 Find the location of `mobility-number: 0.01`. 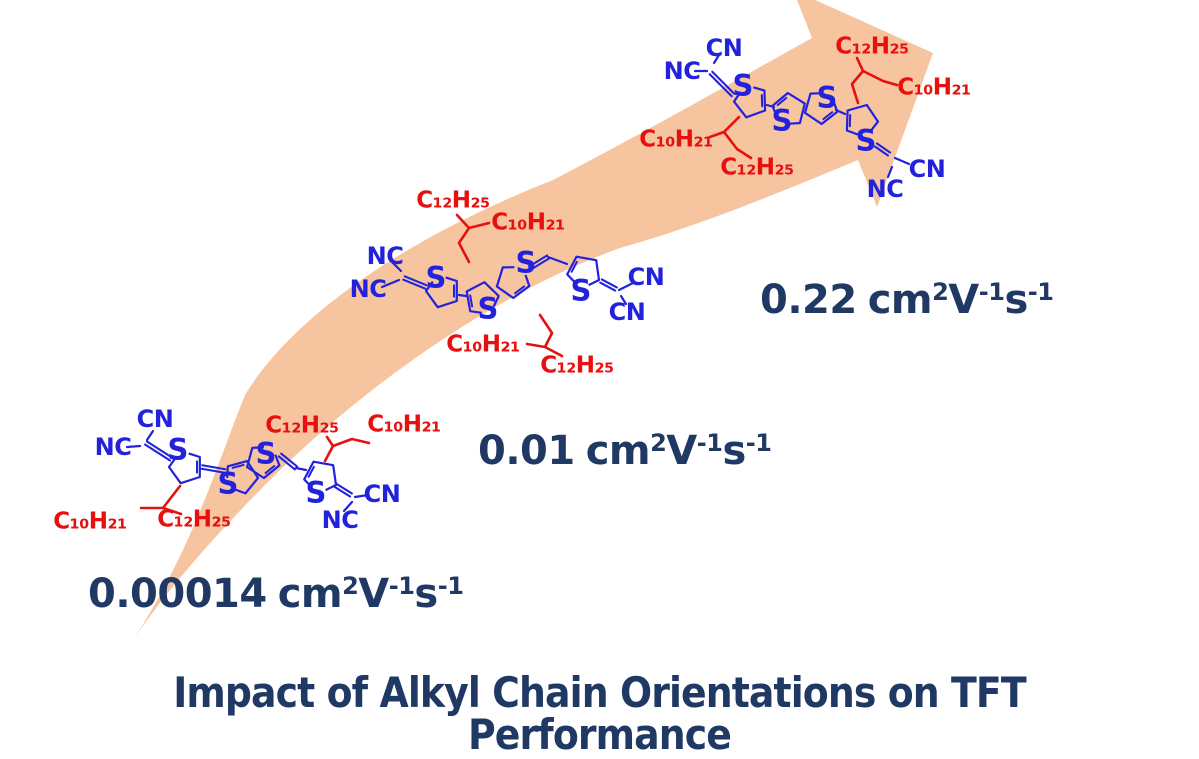

mobility-number: 0.01 is located at coordinates (526, 451).